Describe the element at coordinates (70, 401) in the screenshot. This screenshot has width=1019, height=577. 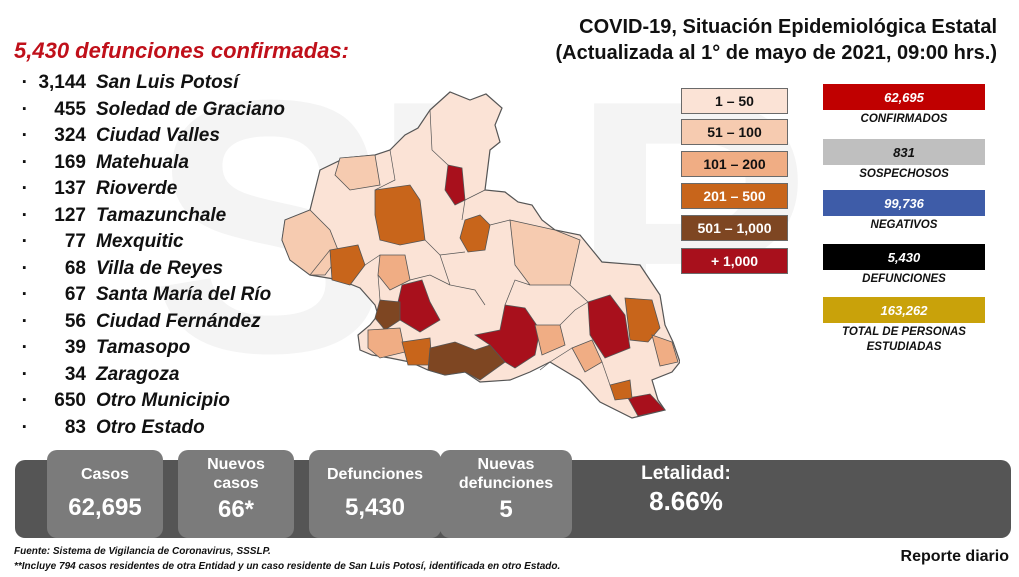
I see `muni-value: 650` at that location.